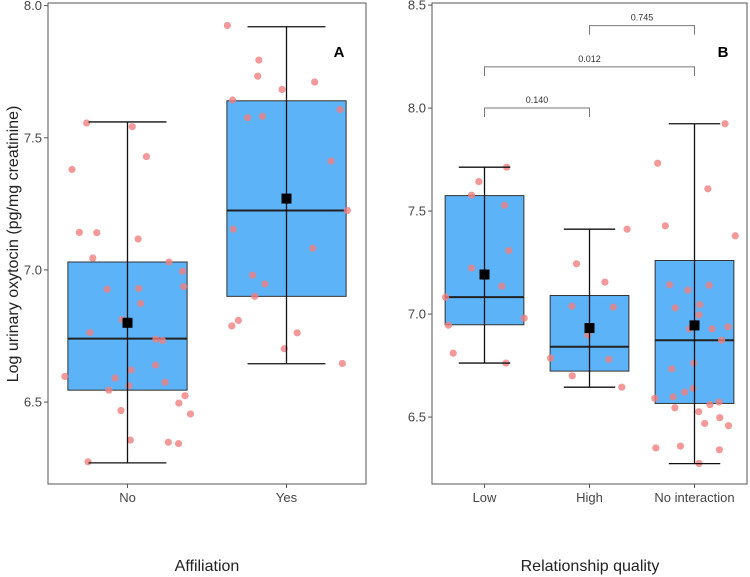 The image size is (750, 577). Describe the element at coordinates (207, 566) in the screenshot. I see `x-axis-label-a: Affiliation` at that location.